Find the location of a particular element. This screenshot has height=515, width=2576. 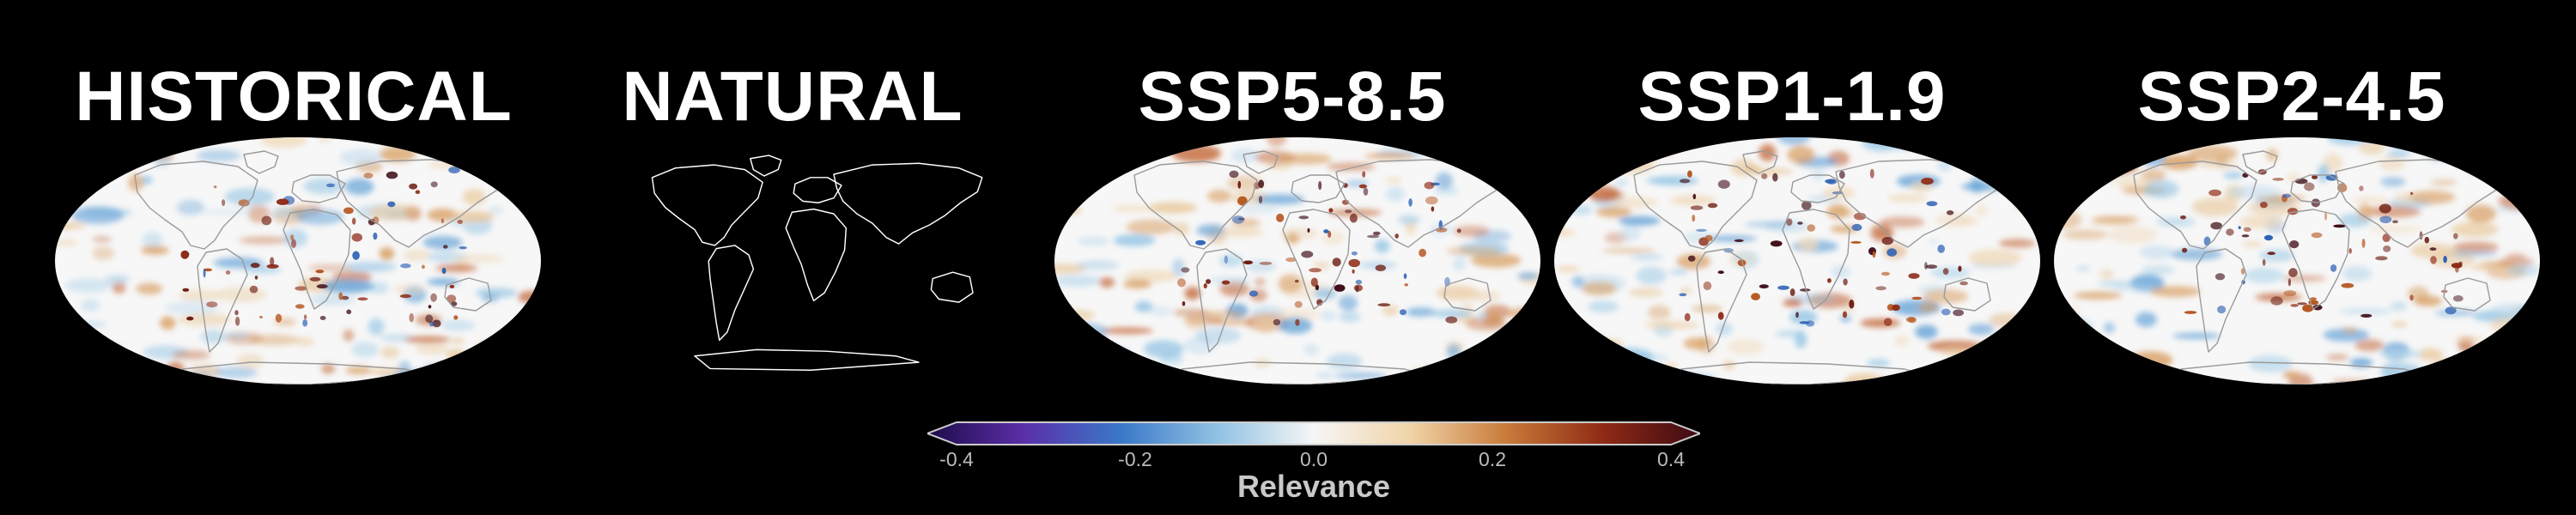

map-ssp585 is located at coordinates (1297, 261).